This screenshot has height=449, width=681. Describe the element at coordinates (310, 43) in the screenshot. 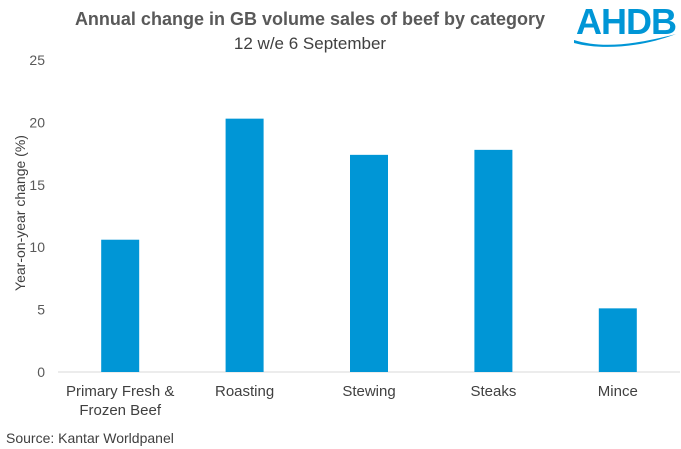

I see `chart-subtitle: 12 w/e 6 September` at that location.